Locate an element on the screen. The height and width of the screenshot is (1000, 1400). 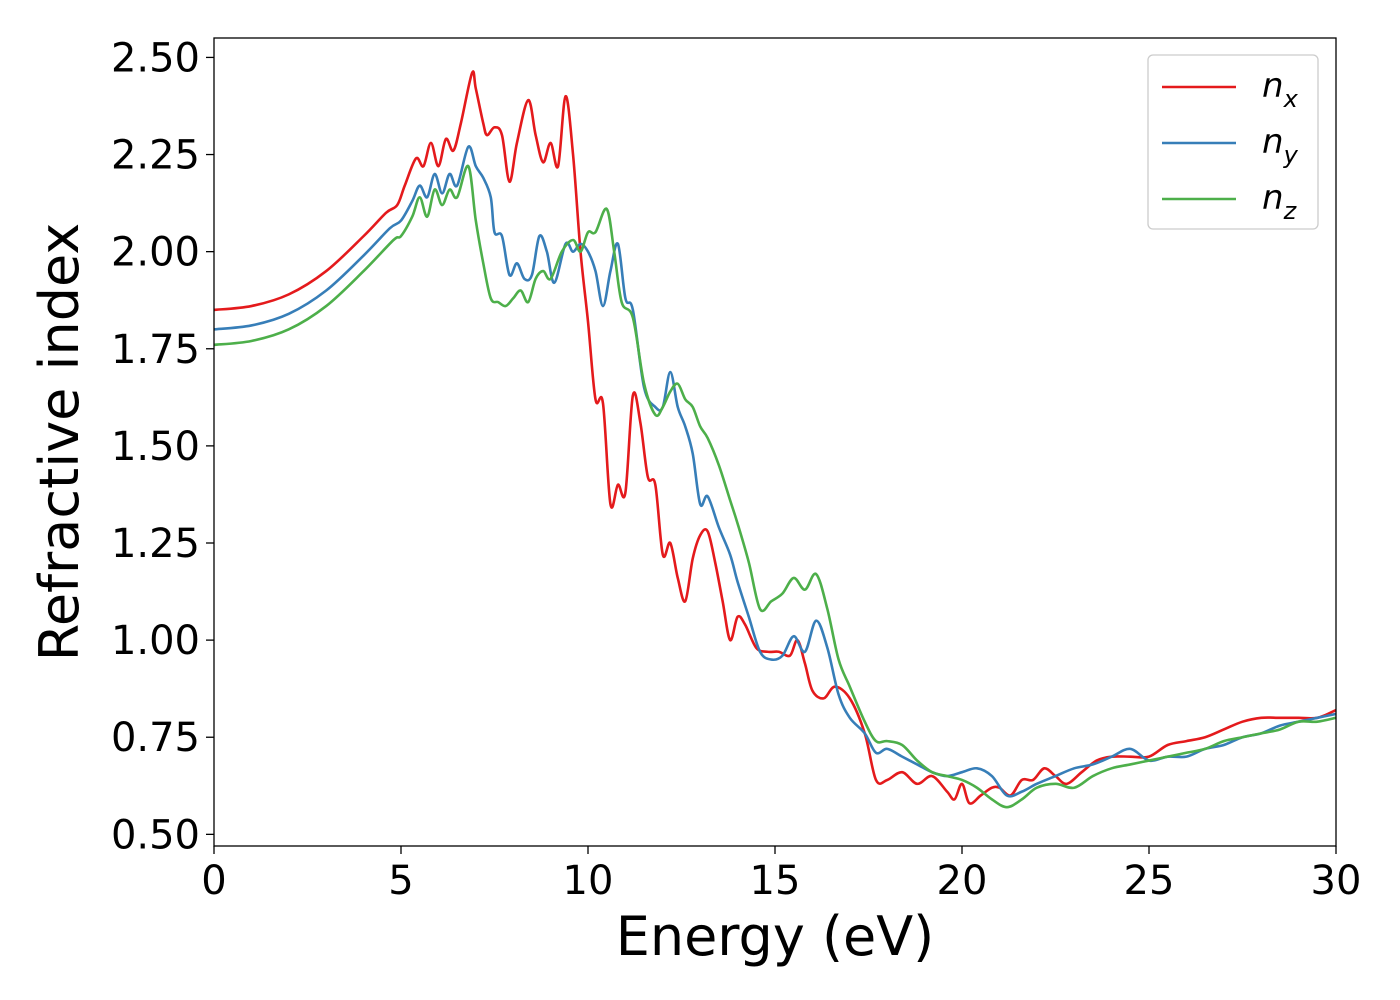
y-tick-label: 1.00 is located at coordinates (155, 641).